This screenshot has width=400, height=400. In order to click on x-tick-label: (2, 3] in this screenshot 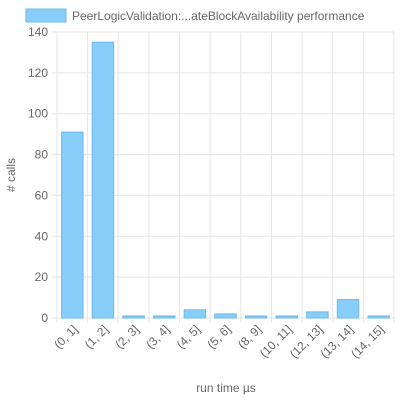, I will do `click(126, 336)`.